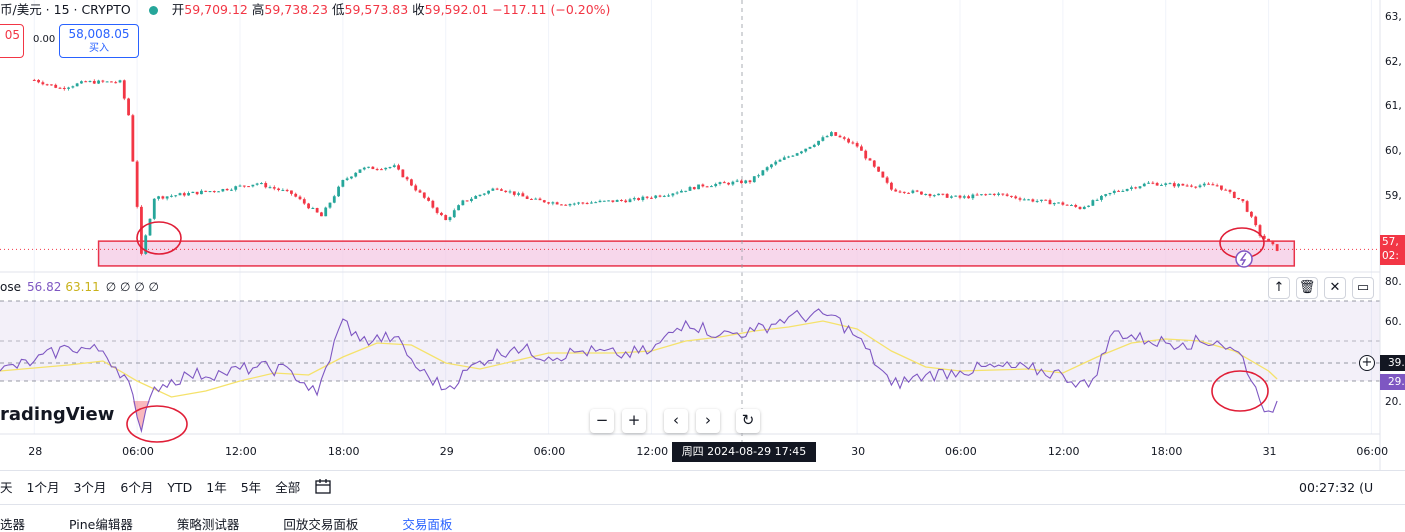 The image size is (1405, 532). What do you see at coordinates (1367, 363) in the screenshot?
I see `add-alert-icon: +` at bounding box center [1367, 363].